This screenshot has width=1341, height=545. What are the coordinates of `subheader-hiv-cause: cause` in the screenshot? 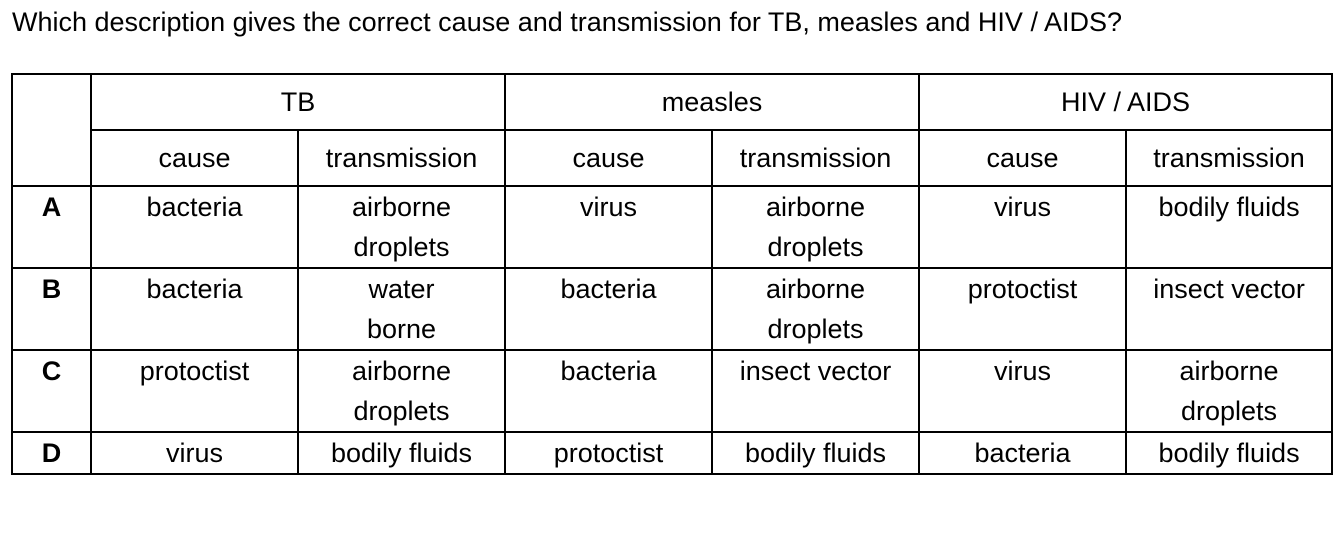 It's located at (1023, 158).